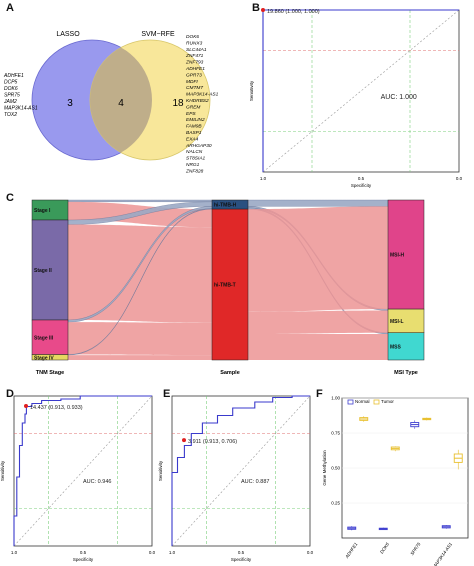  I want to click on venn-right-gene: FAM9B, so click(194, 127).